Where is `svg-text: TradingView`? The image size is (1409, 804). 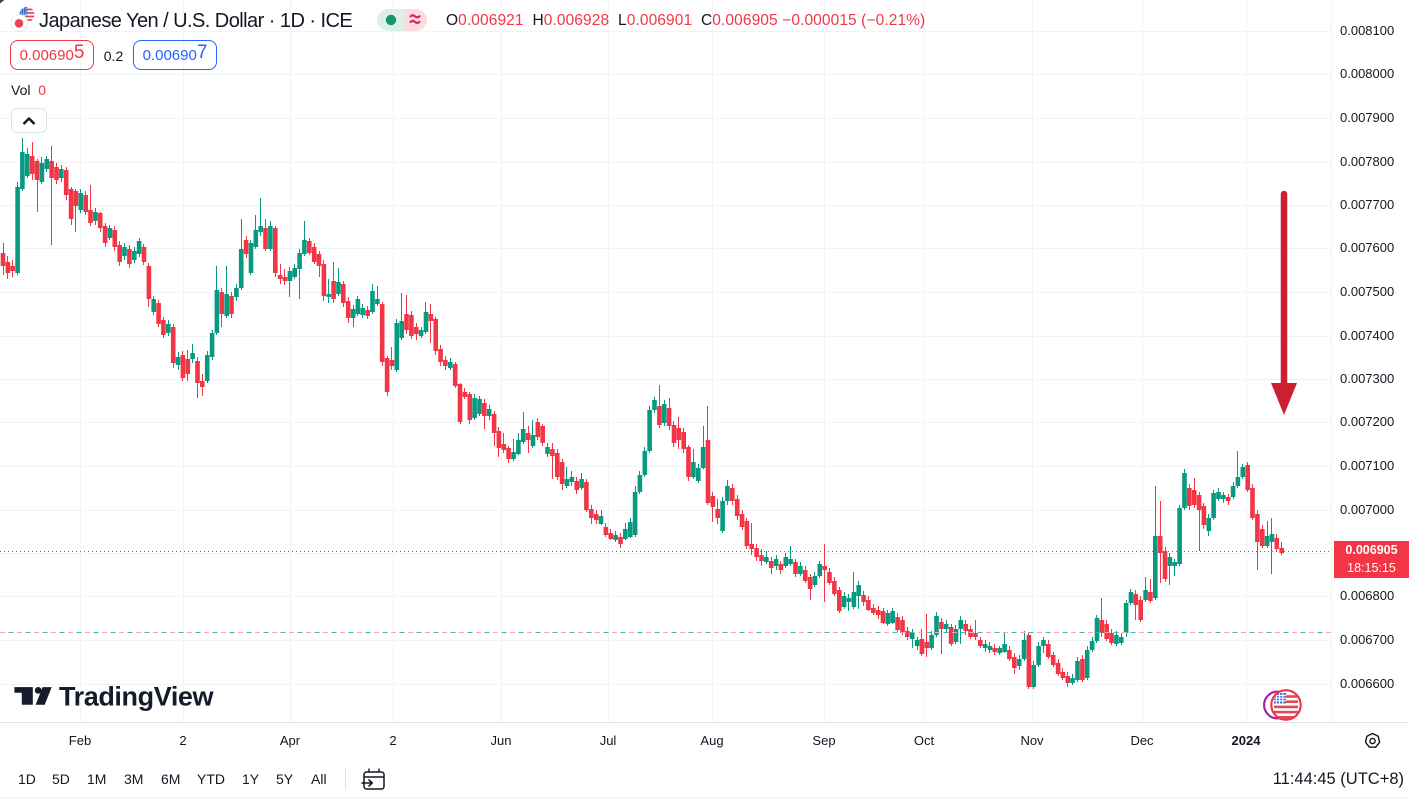 svg-text: TradingView is located at coordinates (137, 697).